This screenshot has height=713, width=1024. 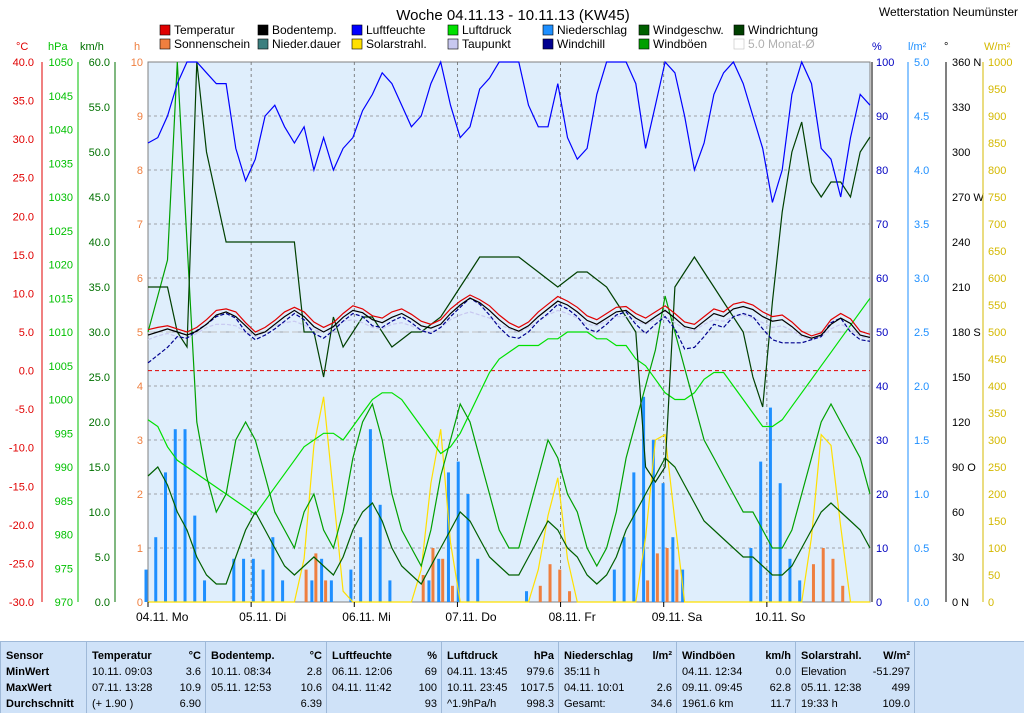 I want to click on deg-tick-label: 0 N, so click(x=960, y=603).